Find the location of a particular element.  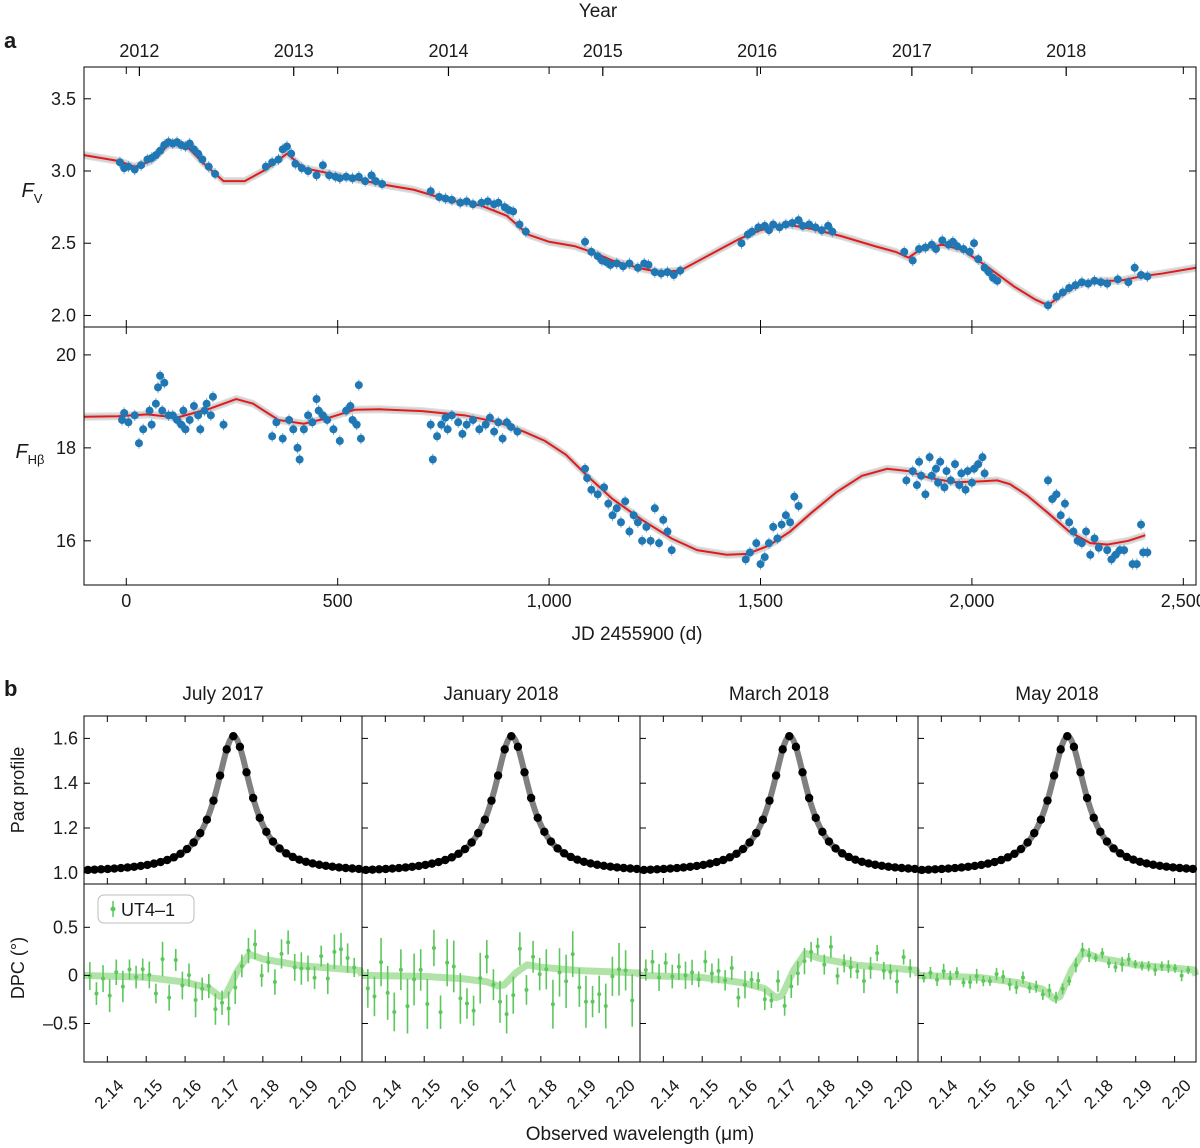

wavelength-tick-label: 2.16 is located at coordinates (1020, 1094).